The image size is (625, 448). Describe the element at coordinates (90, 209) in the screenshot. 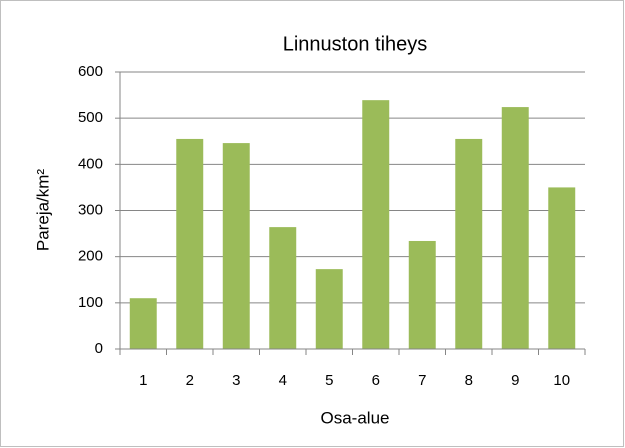

I see `y-tick-label: 300` at that location.